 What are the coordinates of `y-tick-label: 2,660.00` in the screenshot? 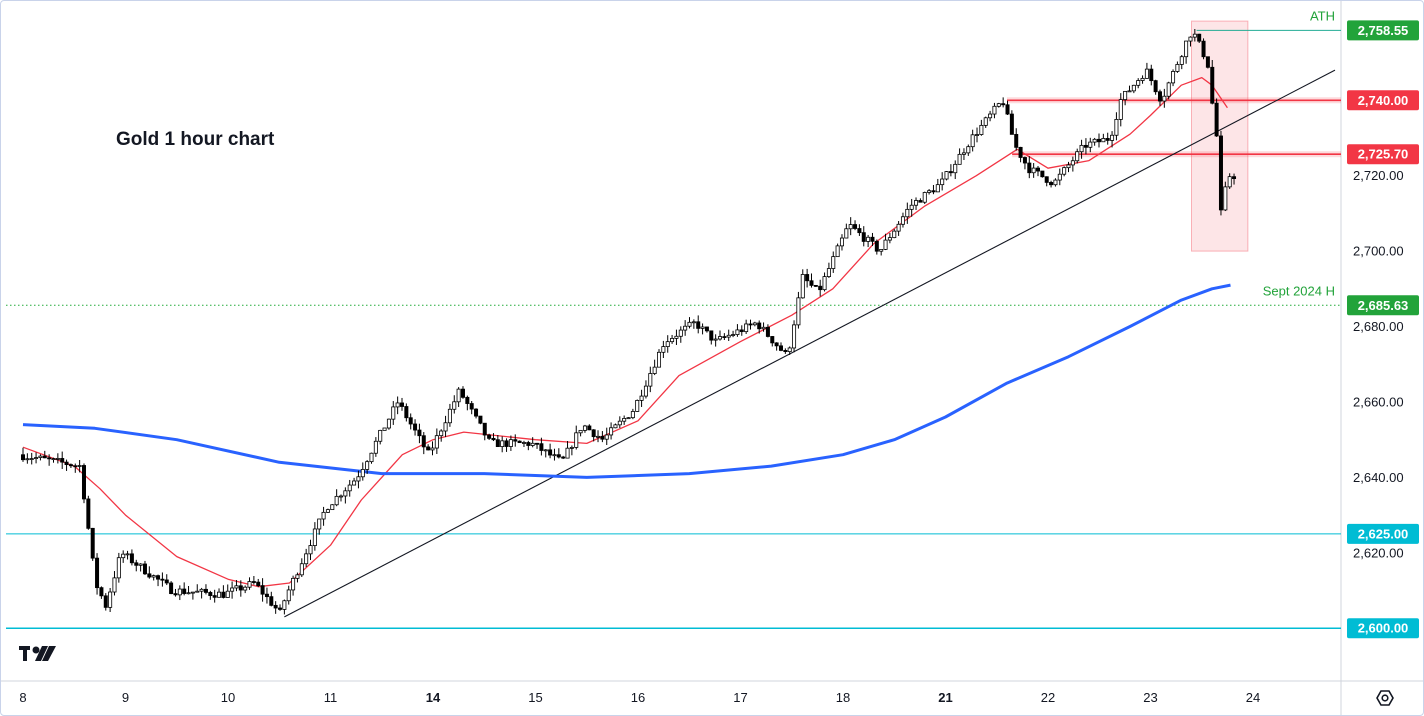 It's located at (1378, 401).